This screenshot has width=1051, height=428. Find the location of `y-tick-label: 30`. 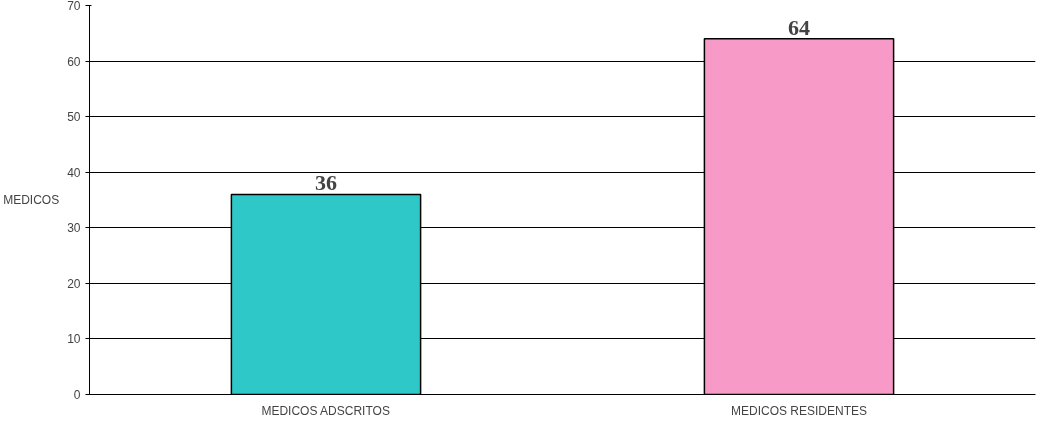

y-tick-label: 30 is located at coordinates (74, 228).